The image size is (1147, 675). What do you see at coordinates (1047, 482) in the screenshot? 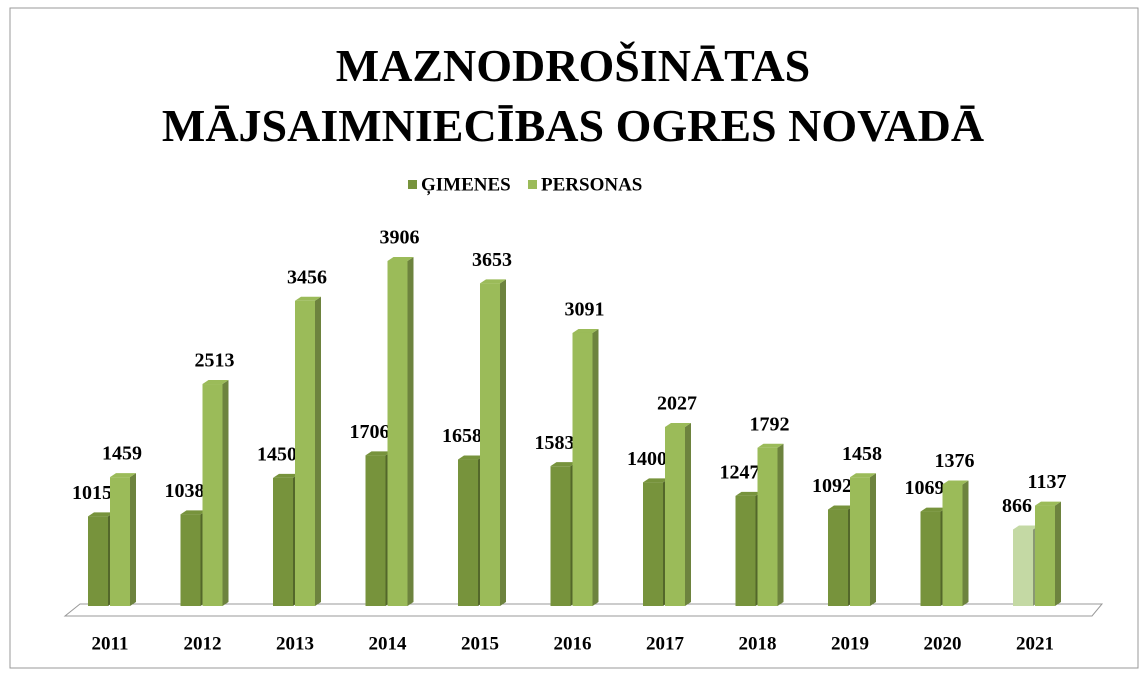
I see `data-label: 1137` at bounding box center [1047, 482].